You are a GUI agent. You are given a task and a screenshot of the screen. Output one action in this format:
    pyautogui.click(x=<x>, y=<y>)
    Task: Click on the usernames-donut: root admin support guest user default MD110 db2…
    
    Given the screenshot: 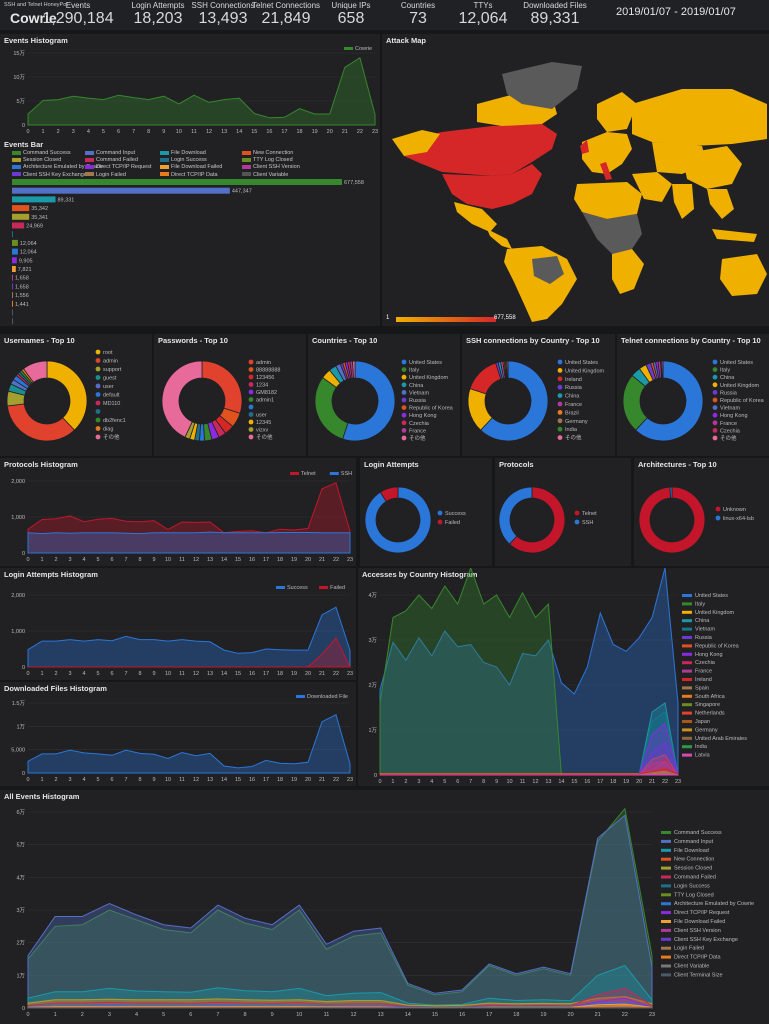 What is the action you would take?
    pyautogui.click(x=76, y=395)
    